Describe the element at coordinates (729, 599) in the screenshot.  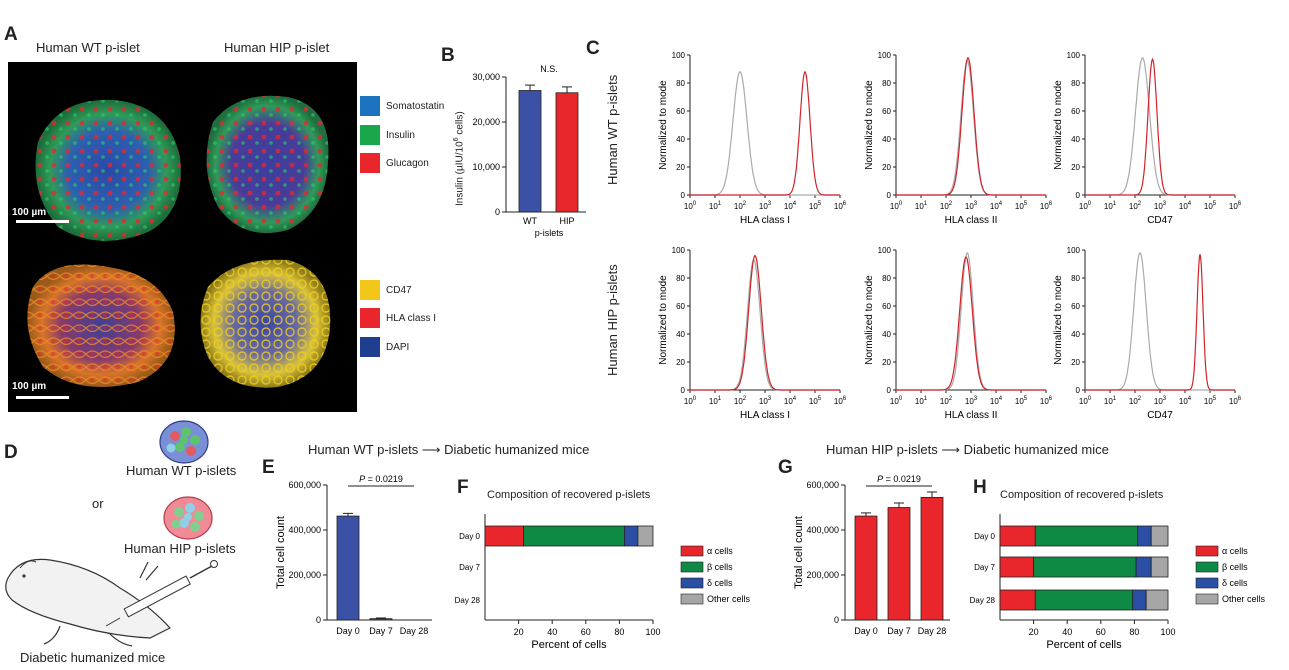
I see `chart-f-legend-label: Other cells` at that location.